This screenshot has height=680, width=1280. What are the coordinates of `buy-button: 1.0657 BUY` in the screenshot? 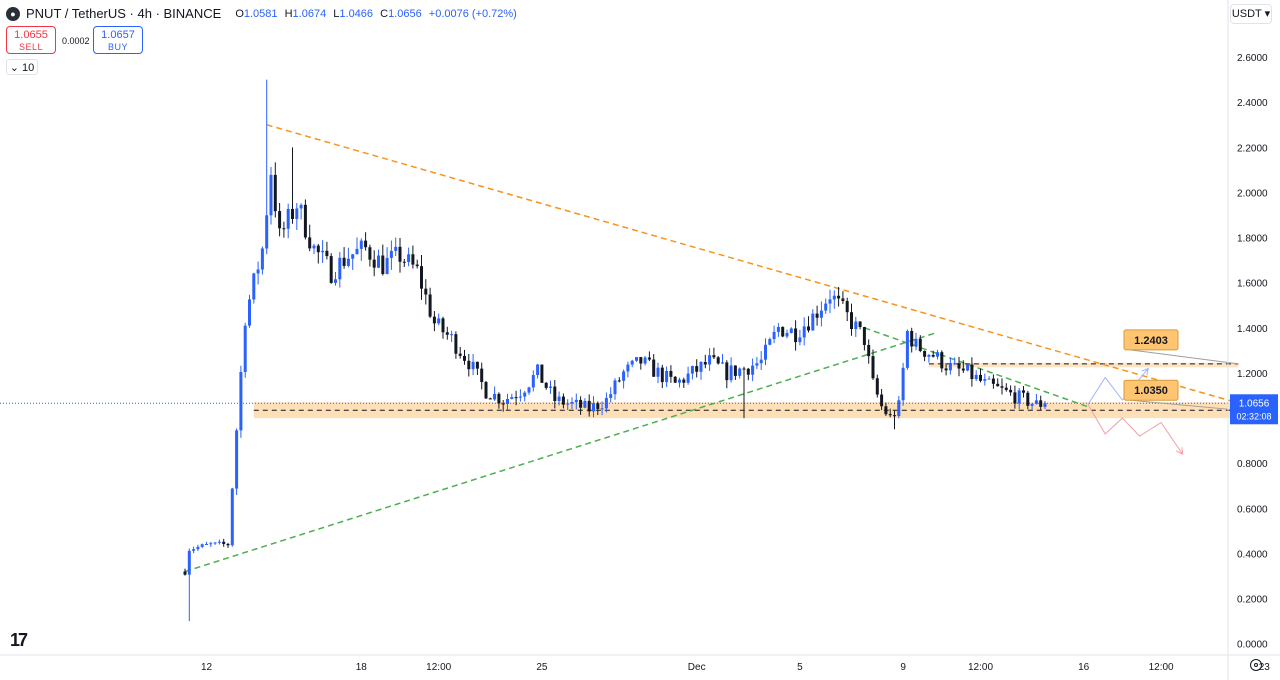 It's located at (118, 40).